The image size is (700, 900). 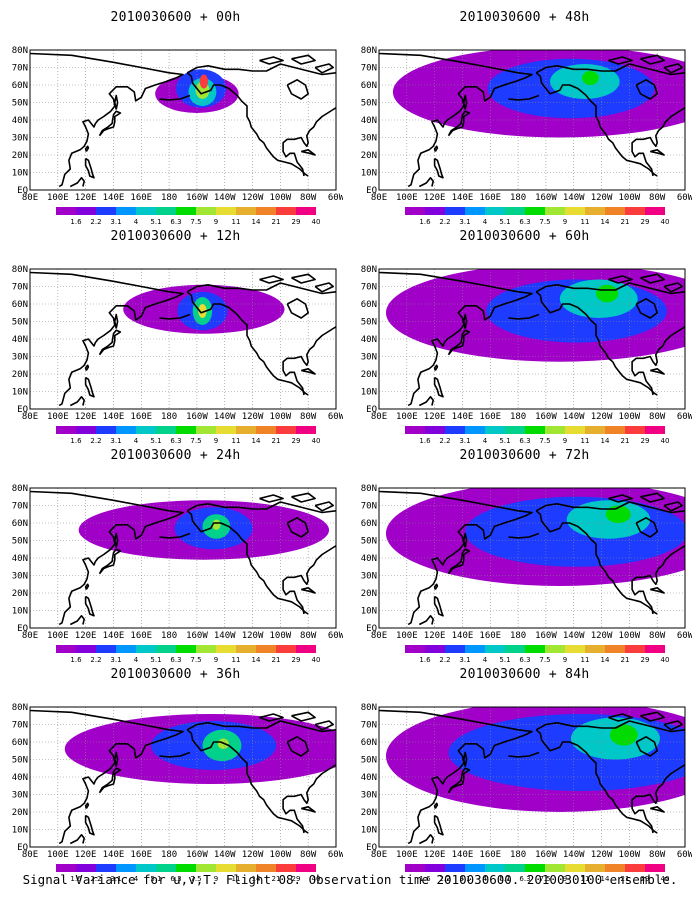 What do you see at coordinates (524, 17) in the screenshot?
I see `panel-title: 2010030600 + 48h` at bounding box center [524, 17].